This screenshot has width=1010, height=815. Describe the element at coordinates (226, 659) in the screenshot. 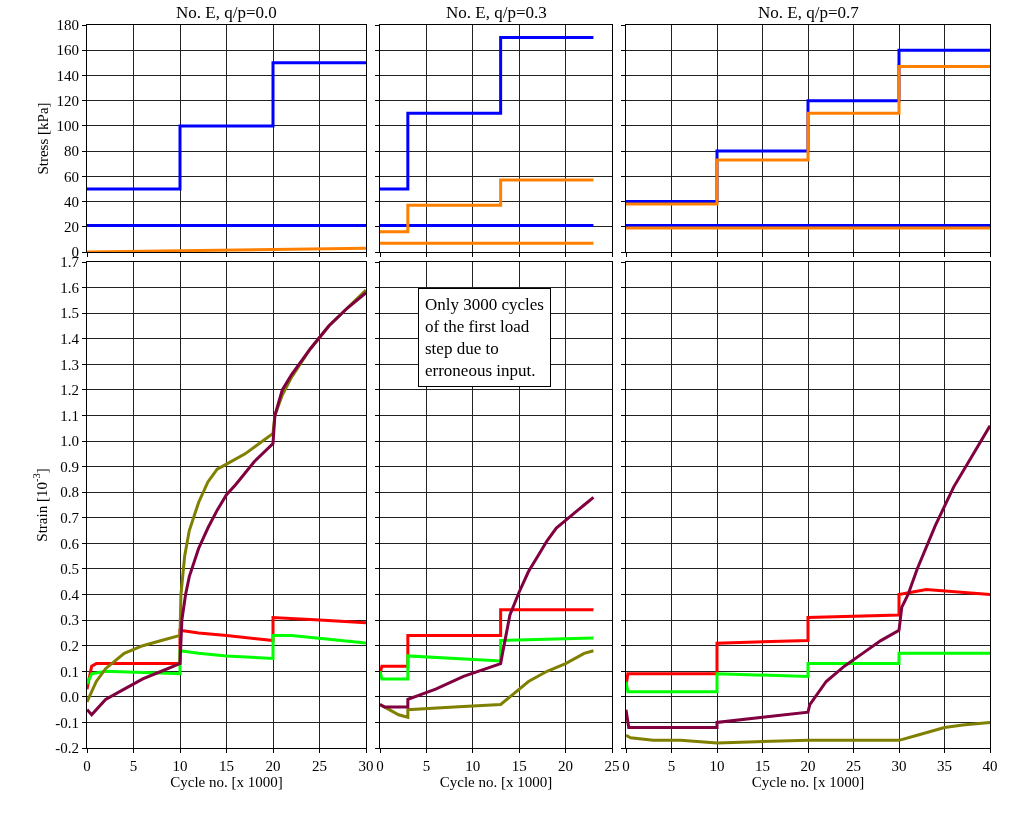

I see `line-series` at that location.